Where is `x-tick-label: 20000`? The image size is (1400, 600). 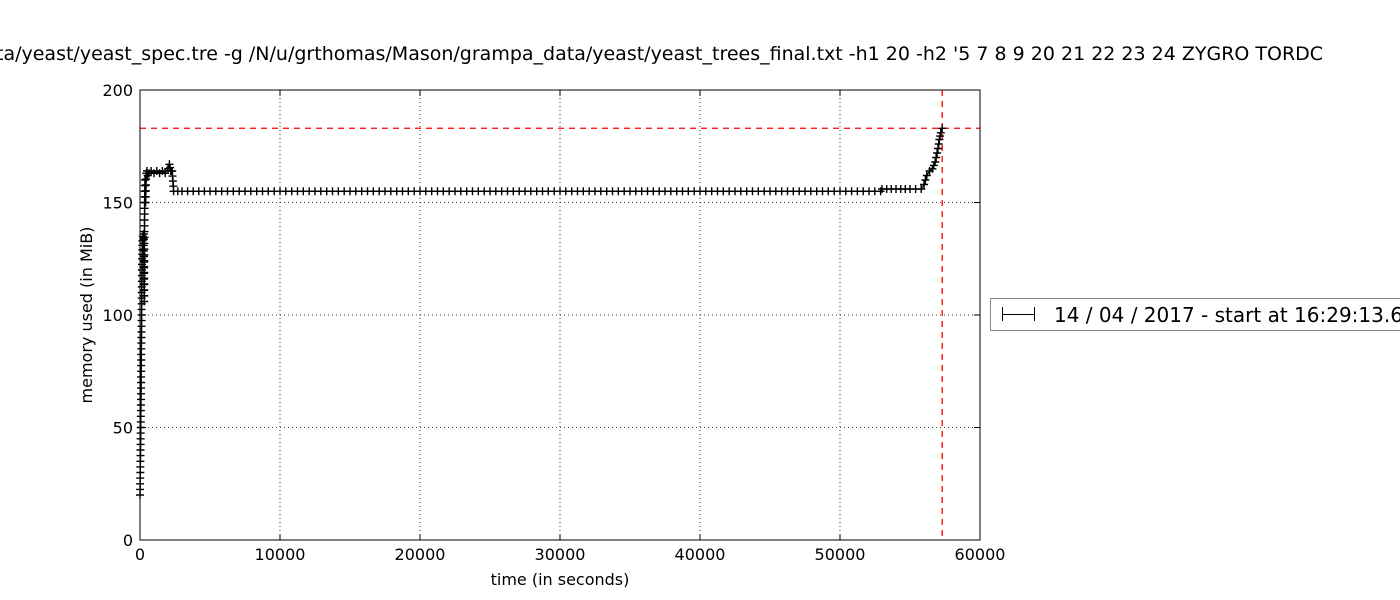 x-tick-label: 20000 is located at coordinates (420, 554).